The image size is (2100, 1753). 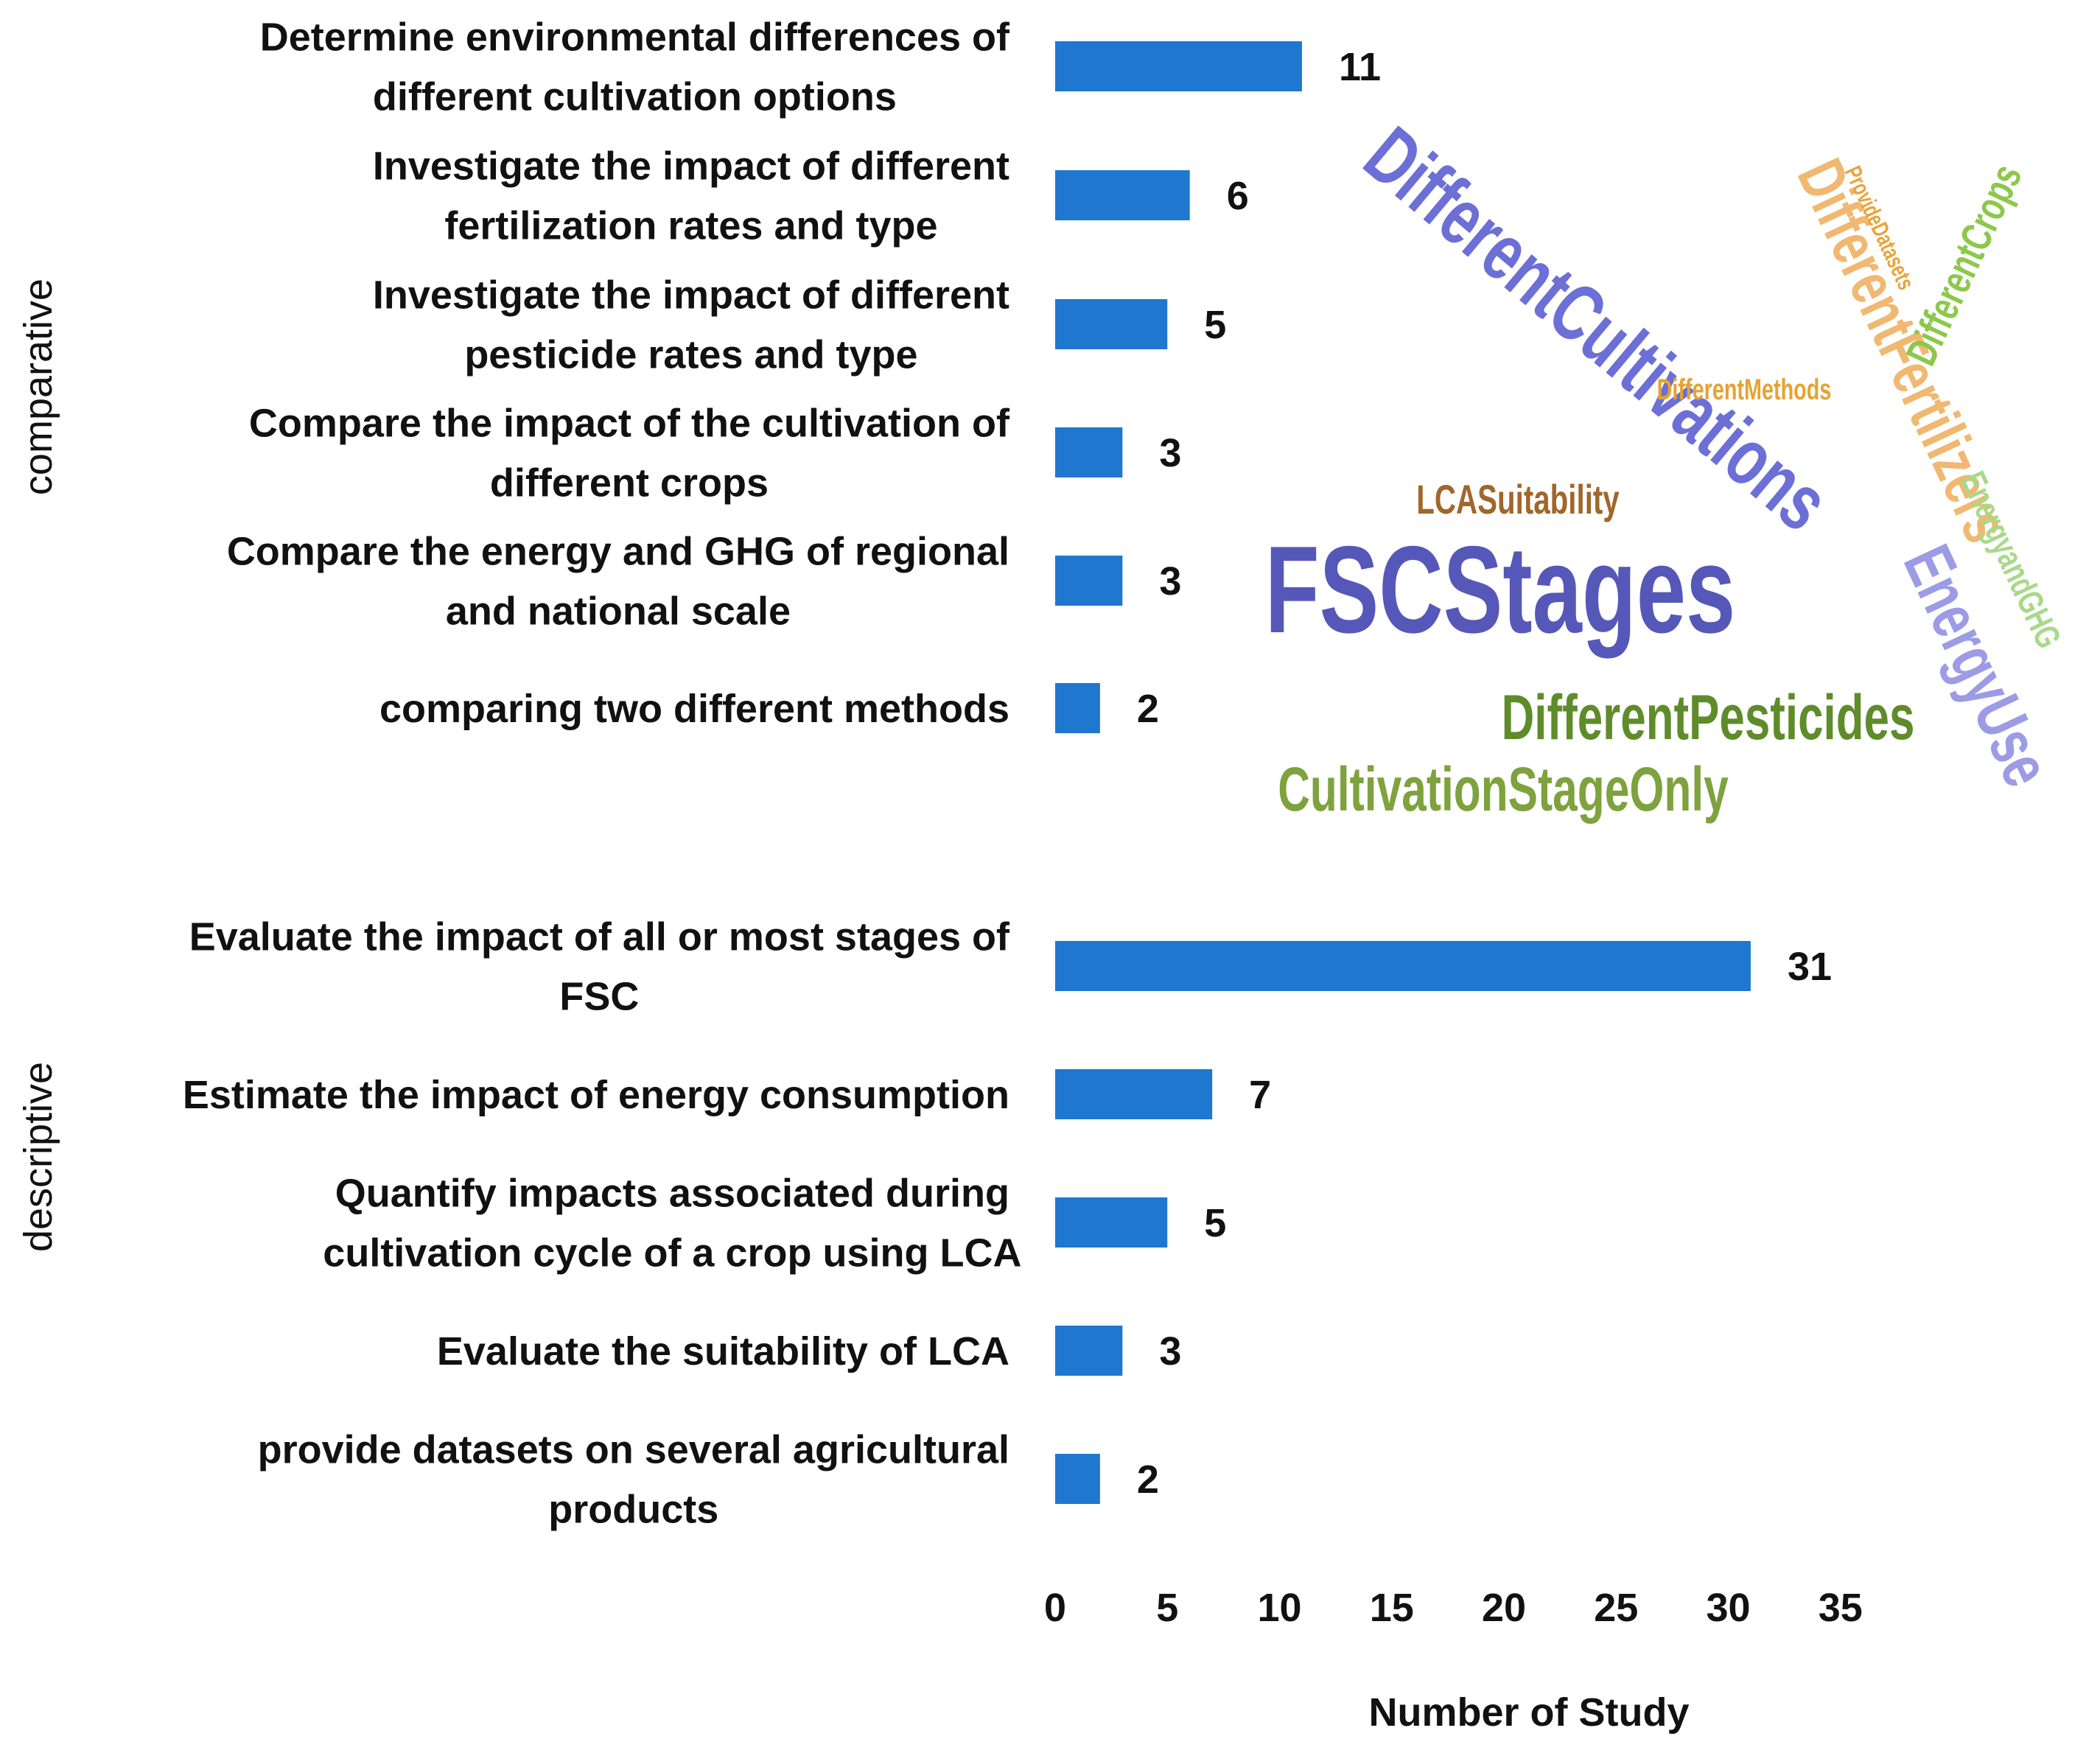 I want to click on category-label-comparative-6: comparing two different methods, so click(x=694, y=709).